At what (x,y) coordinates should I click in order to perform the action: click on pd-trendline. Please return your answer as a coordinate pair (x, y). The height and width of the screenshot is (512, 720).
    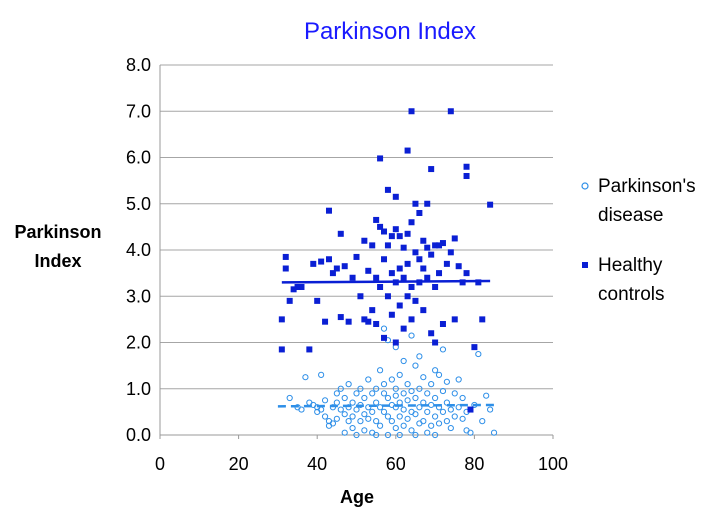
    Looking at the image, I should click on (386, 405).